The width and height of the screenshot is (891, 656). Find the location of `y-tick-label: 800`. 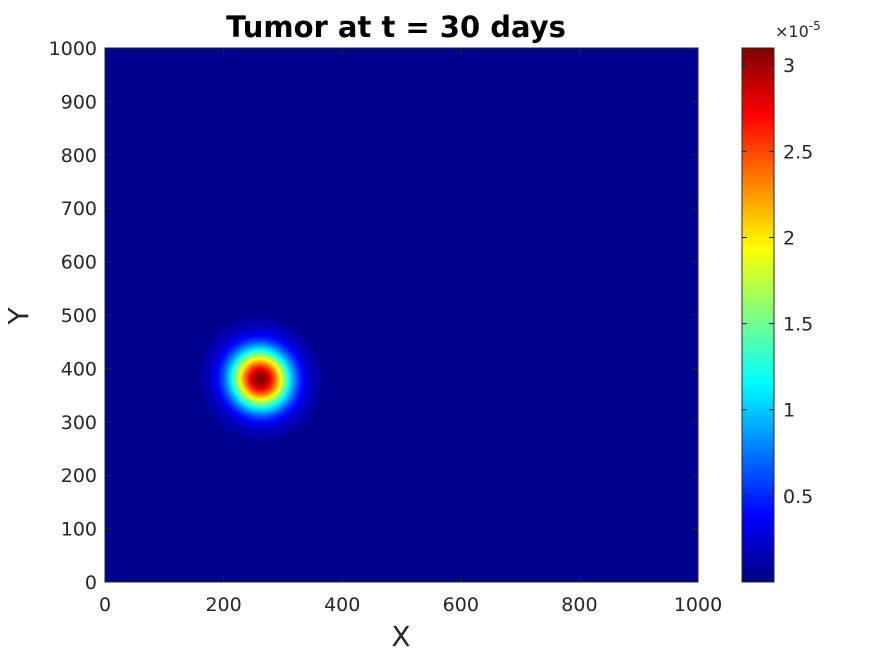

y-tick-label: 800 is located at coordinates (79, 156).